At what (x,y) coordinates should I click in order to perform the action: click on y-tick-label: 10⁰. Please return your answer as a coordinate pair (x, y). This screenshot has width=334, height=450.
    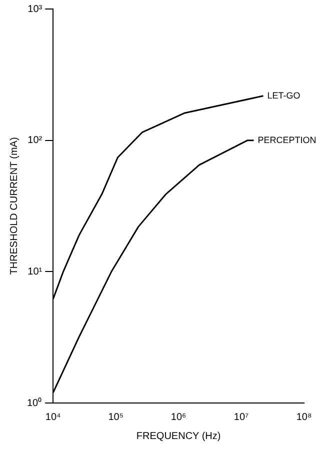
    Looking at the image, I should click on (34, 402).